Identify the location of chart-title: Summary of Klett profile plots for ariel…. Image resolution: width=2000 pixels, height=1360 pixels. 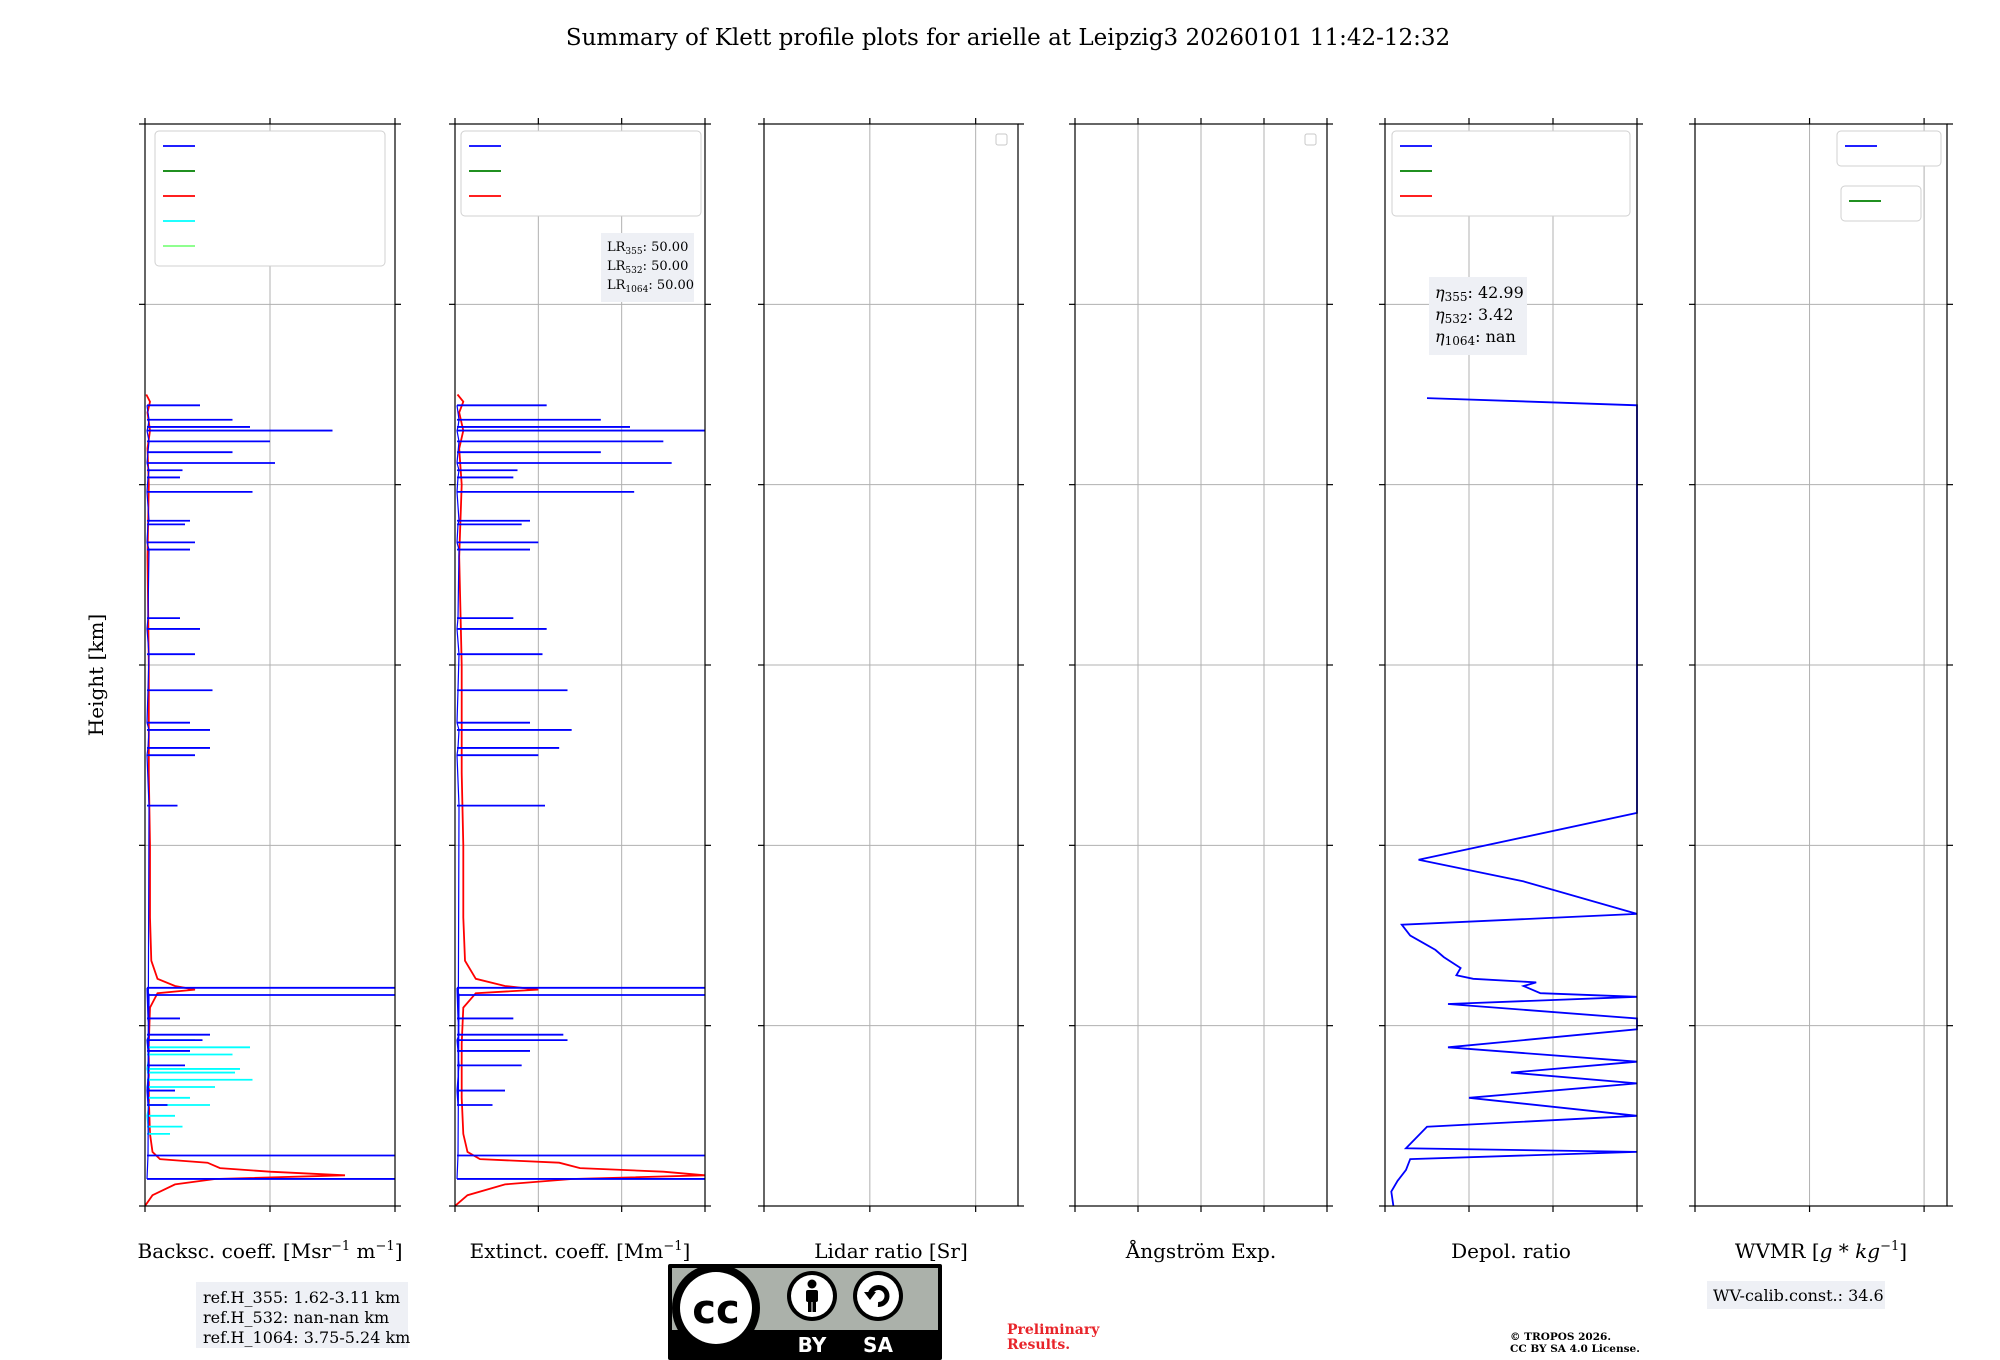
(1008, 38).